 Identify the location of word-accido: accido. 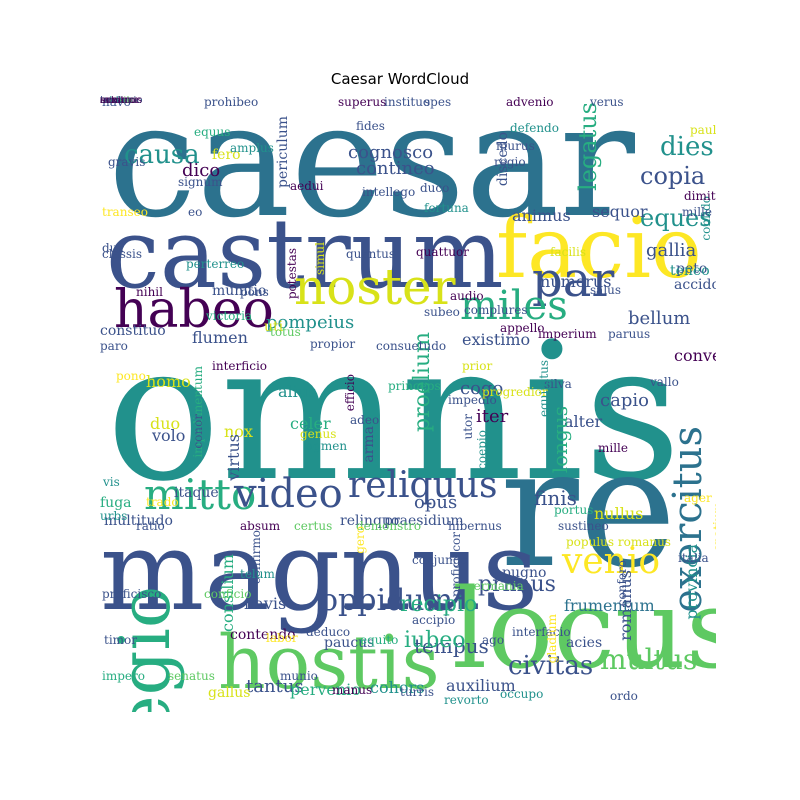
(695, 285).